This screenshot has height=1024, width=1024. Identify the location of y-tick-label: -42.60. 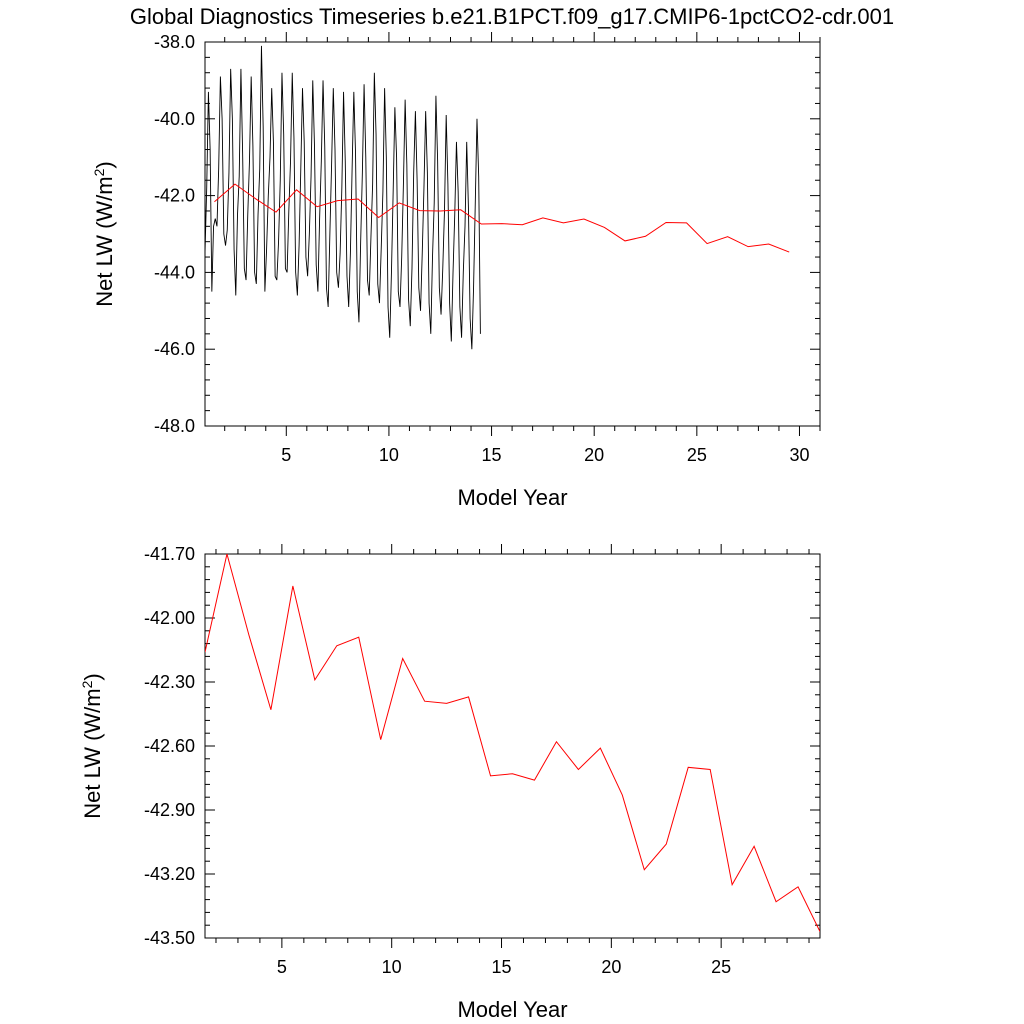
(169, 746).